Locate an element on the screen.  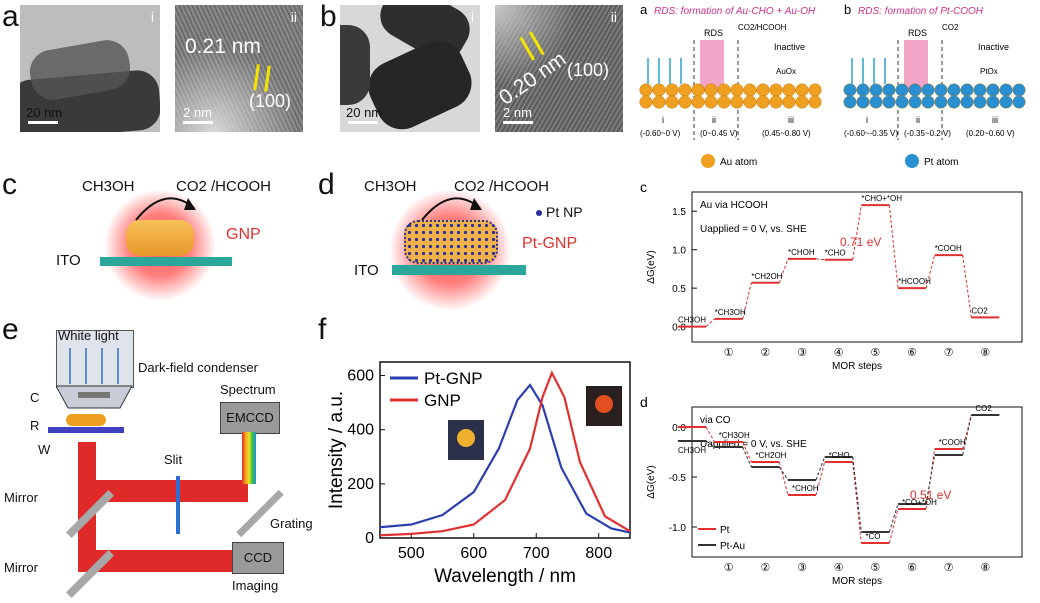
red-beam-upper is located at coordinates (163, 491).